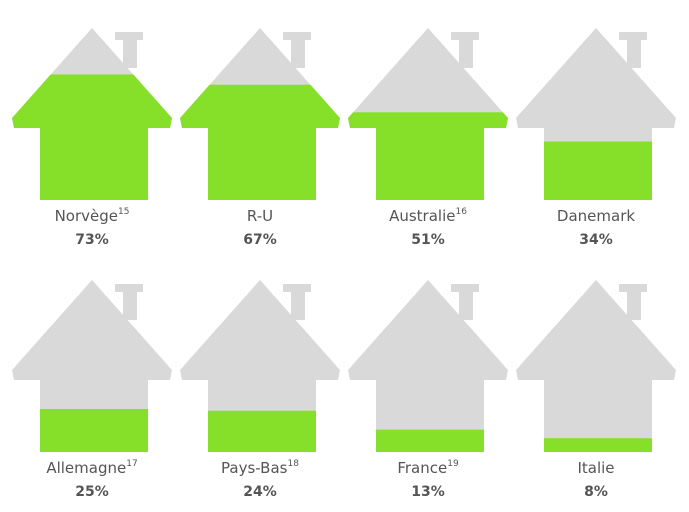 This screenshot has width=689, height=512. I want to click on category-label: Allemagne17, so click(91, 468).